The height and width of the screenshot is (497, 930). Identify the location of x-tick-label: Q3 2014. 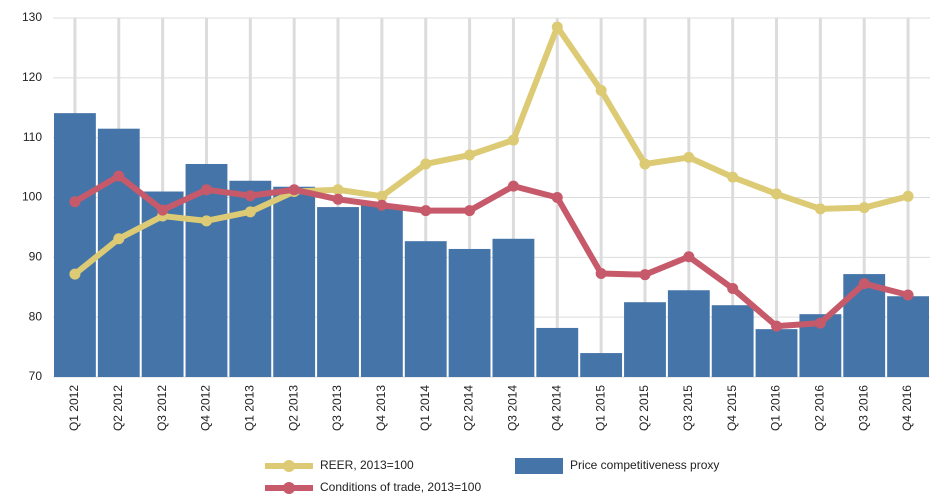
(513, 408).